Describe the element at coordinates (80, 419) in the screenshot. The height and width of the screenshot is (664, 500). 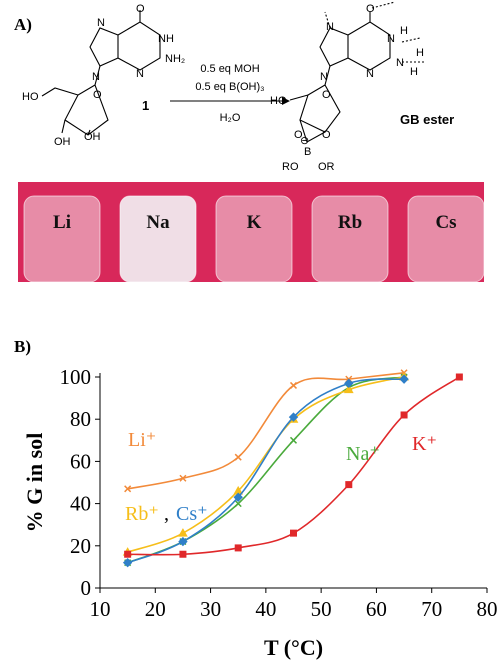
I see `y-tick-label: 80` at that location.